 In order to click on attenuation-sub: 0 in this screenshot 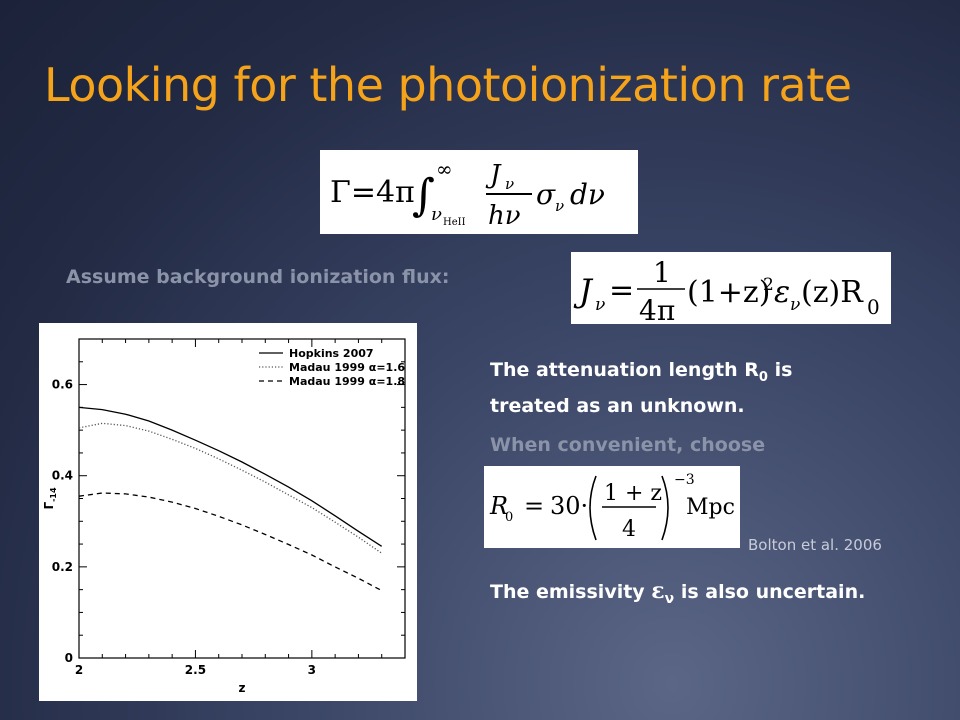, I will do `click(763, 377)`.